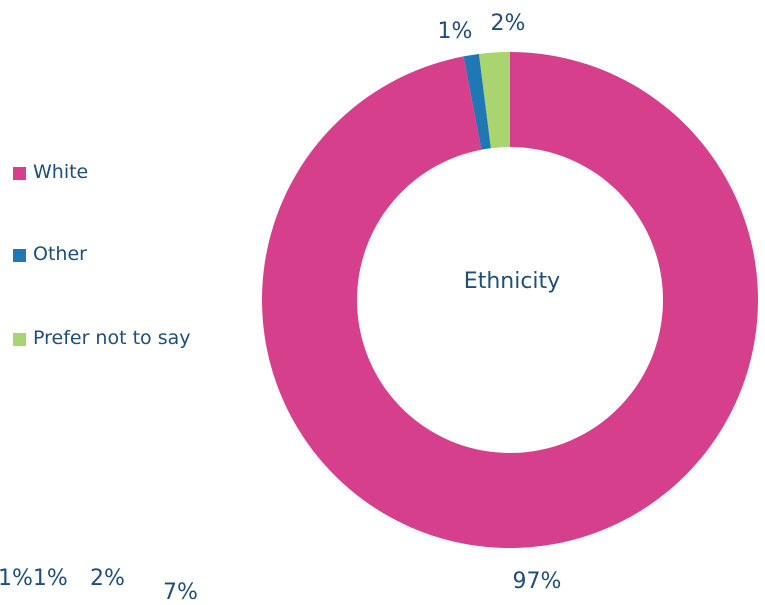  Describe the element at coordinates (508, 23) in the screenshot. I see `data-label-prefer-not-to-say: 2%` at that location.